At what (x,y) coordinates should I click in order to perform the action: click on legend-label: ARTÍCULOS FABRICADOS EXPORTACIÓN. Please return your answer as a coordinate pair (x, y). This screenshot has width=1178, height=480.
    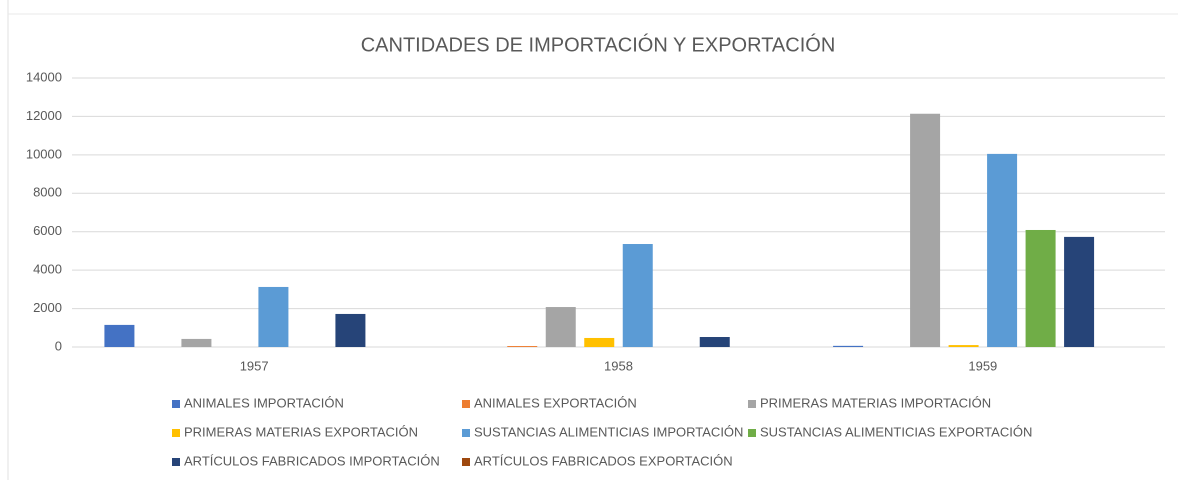
    Looking at the image, I should click on (603, 460).